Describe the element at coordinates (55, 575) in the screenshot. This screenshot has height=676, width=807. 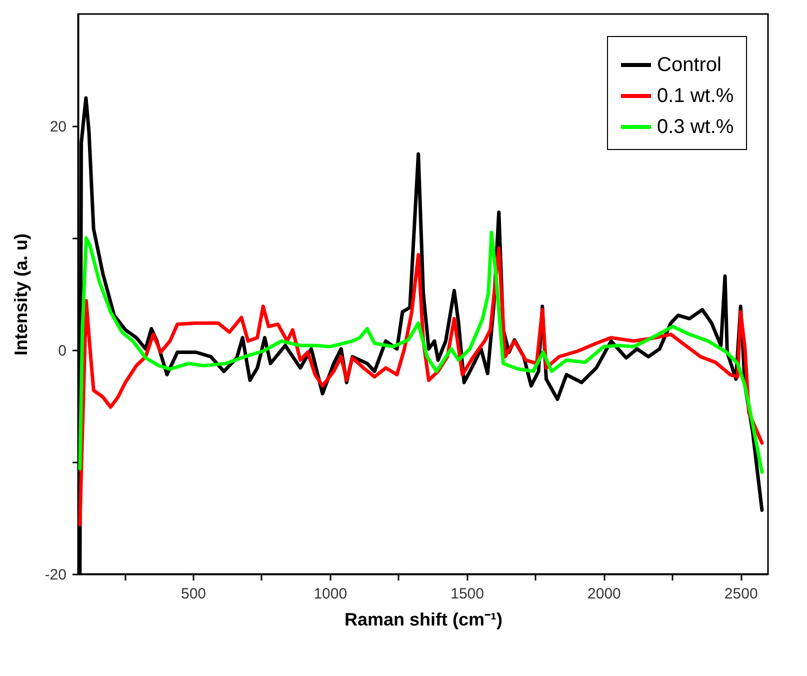
I see `y-tick-label: -20` at that location.